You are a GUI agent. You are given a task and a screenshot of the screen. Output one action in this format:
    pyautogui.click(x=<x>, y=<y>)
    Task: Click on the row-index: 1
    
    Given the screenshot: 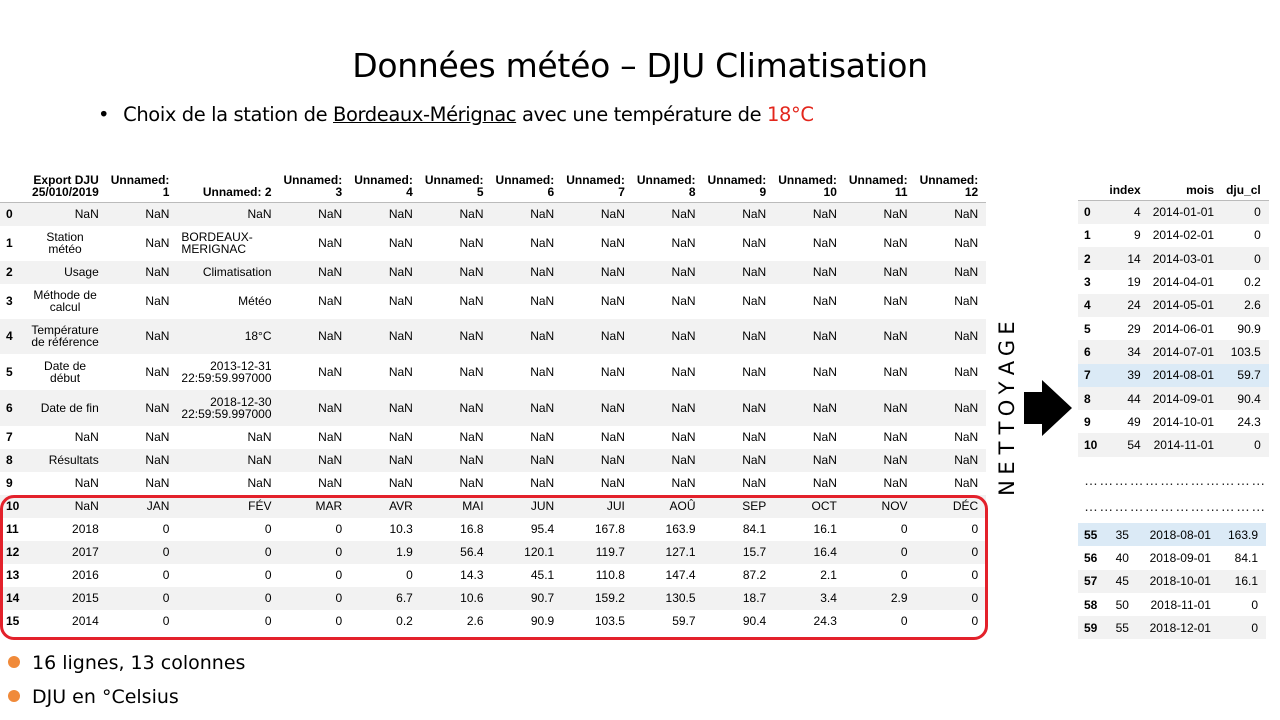 What is the action you would take?
    pyautogui.click(x=1087, y=235)
    